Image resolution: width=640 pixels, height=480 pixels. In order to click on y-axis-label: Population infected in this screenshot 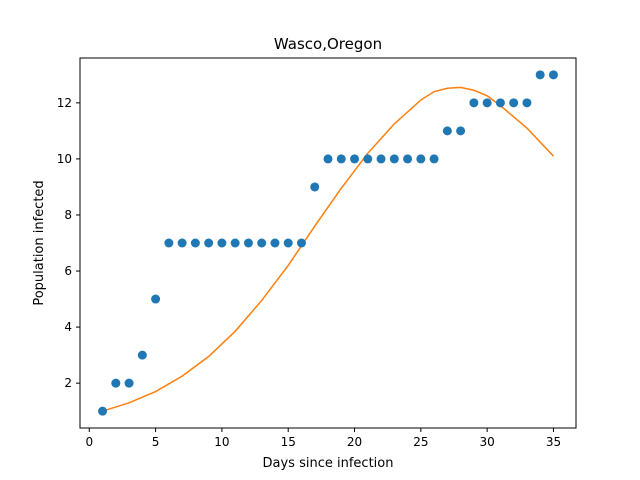, I will do `click(39, 242)`.